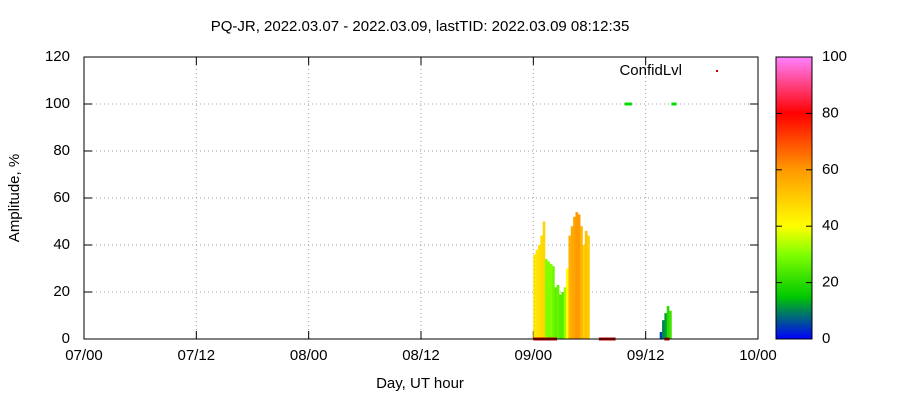 Image resolution: width=900 pixels, height=405 pixels. I want to click on y-tick-label: 0, so click(66, 338).